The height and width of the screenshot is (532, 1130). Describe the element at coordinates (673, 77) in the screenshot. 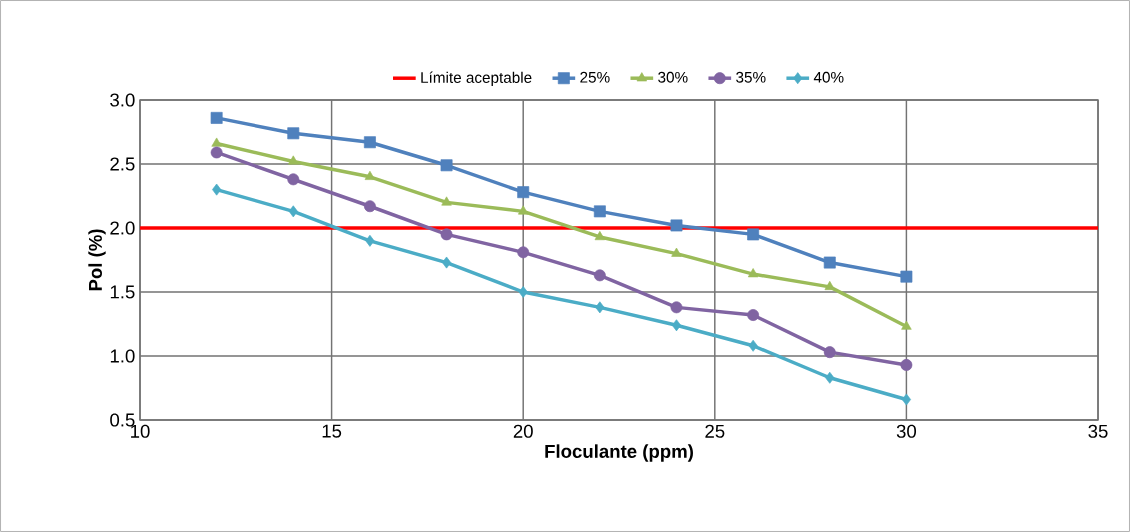

I see `legend-label: 30%` at that location.